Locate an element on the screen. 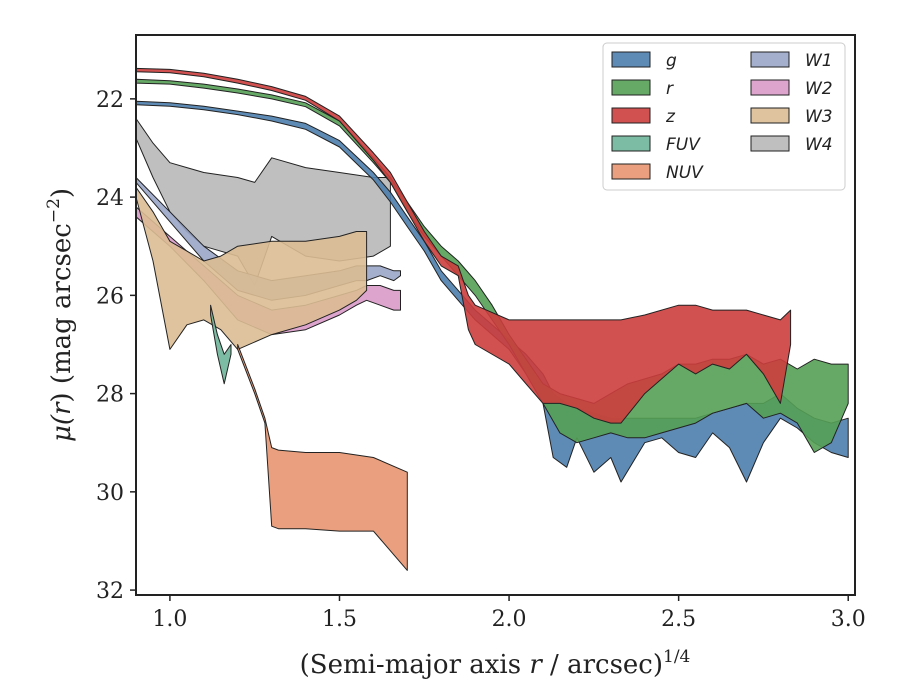 Image resolution: width=900 pixels, height=700 pixels. y-tick-label: 30 is located at coordinates (110, 493).